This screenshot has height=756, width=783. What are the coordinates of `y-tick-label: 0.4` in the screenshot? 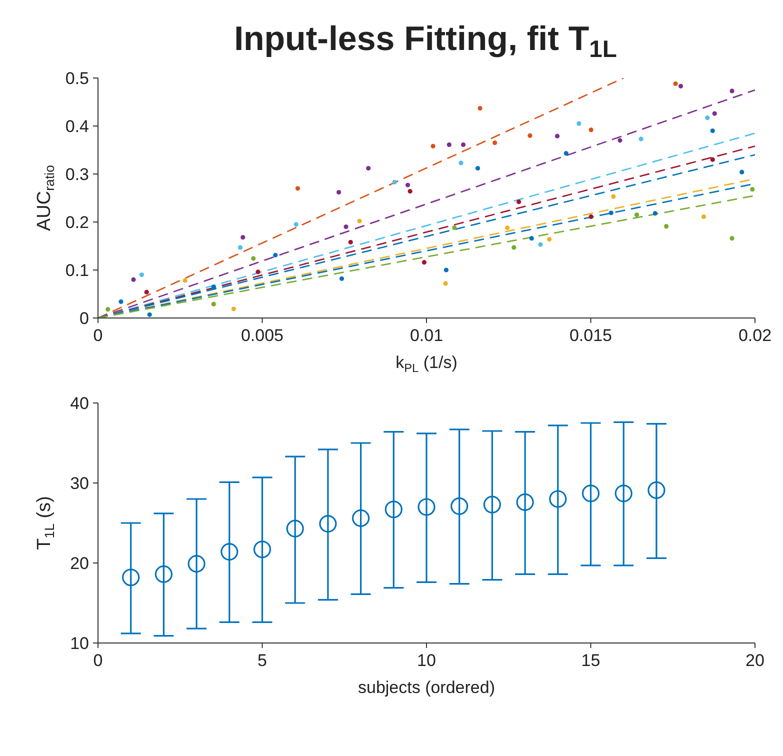 It's located at (77, 126).